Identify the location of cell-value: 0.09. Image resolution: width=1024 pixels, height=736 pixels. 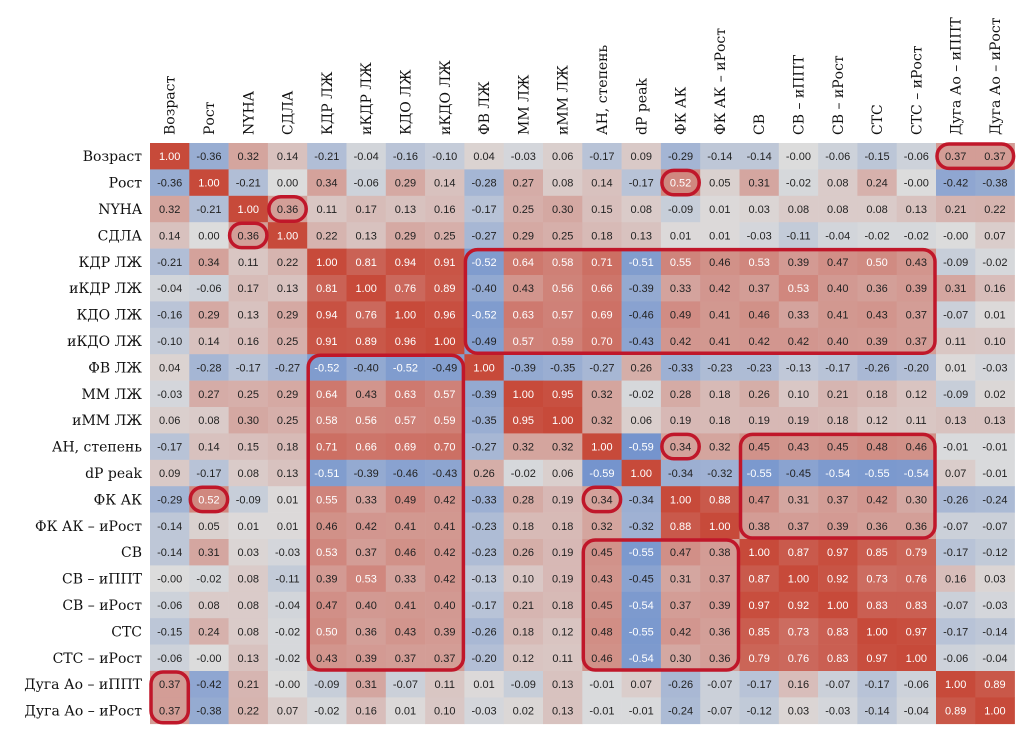
(169, 474).